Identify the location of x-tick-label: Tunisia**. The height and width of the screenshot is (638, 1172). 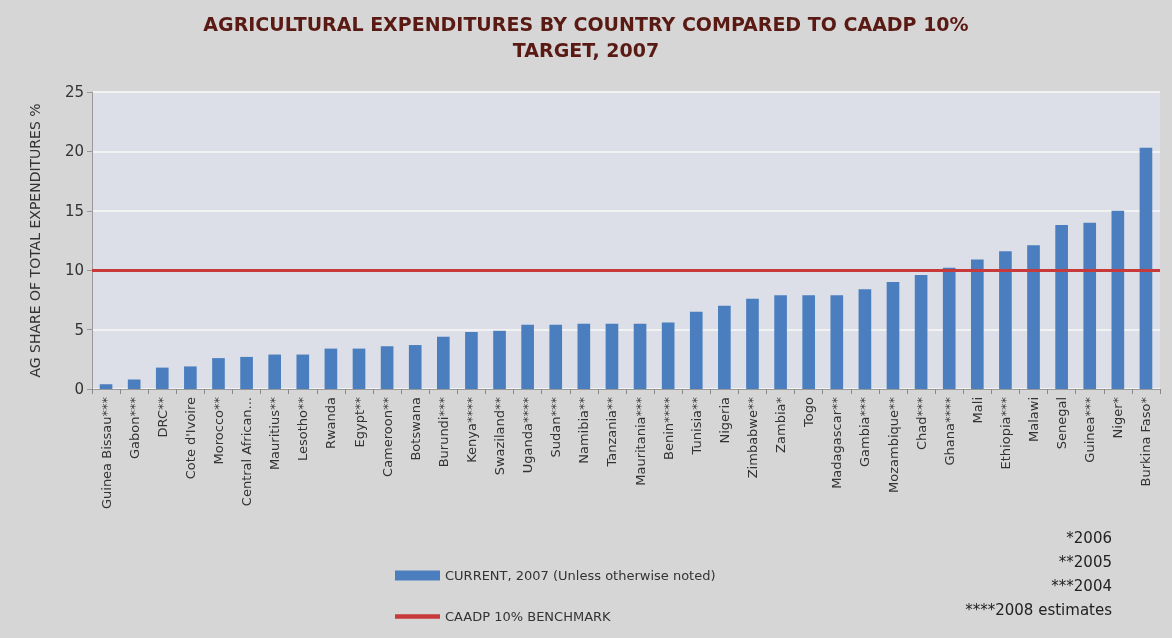
(696, 426).